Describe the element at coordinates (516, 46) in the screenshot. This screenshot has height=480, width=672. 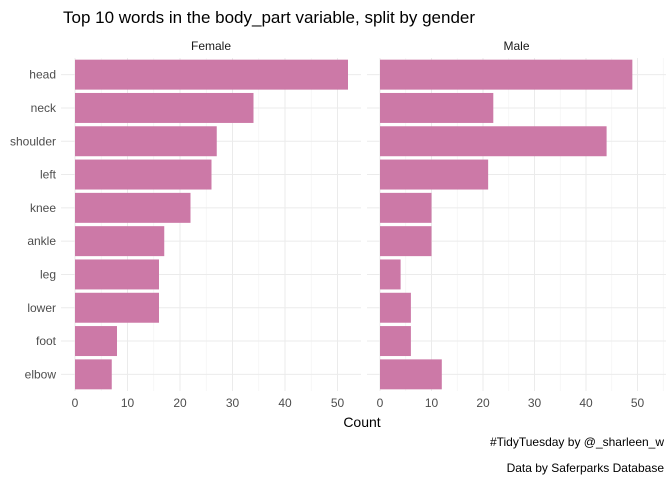
I see `facet-label-male: Male` at that location.